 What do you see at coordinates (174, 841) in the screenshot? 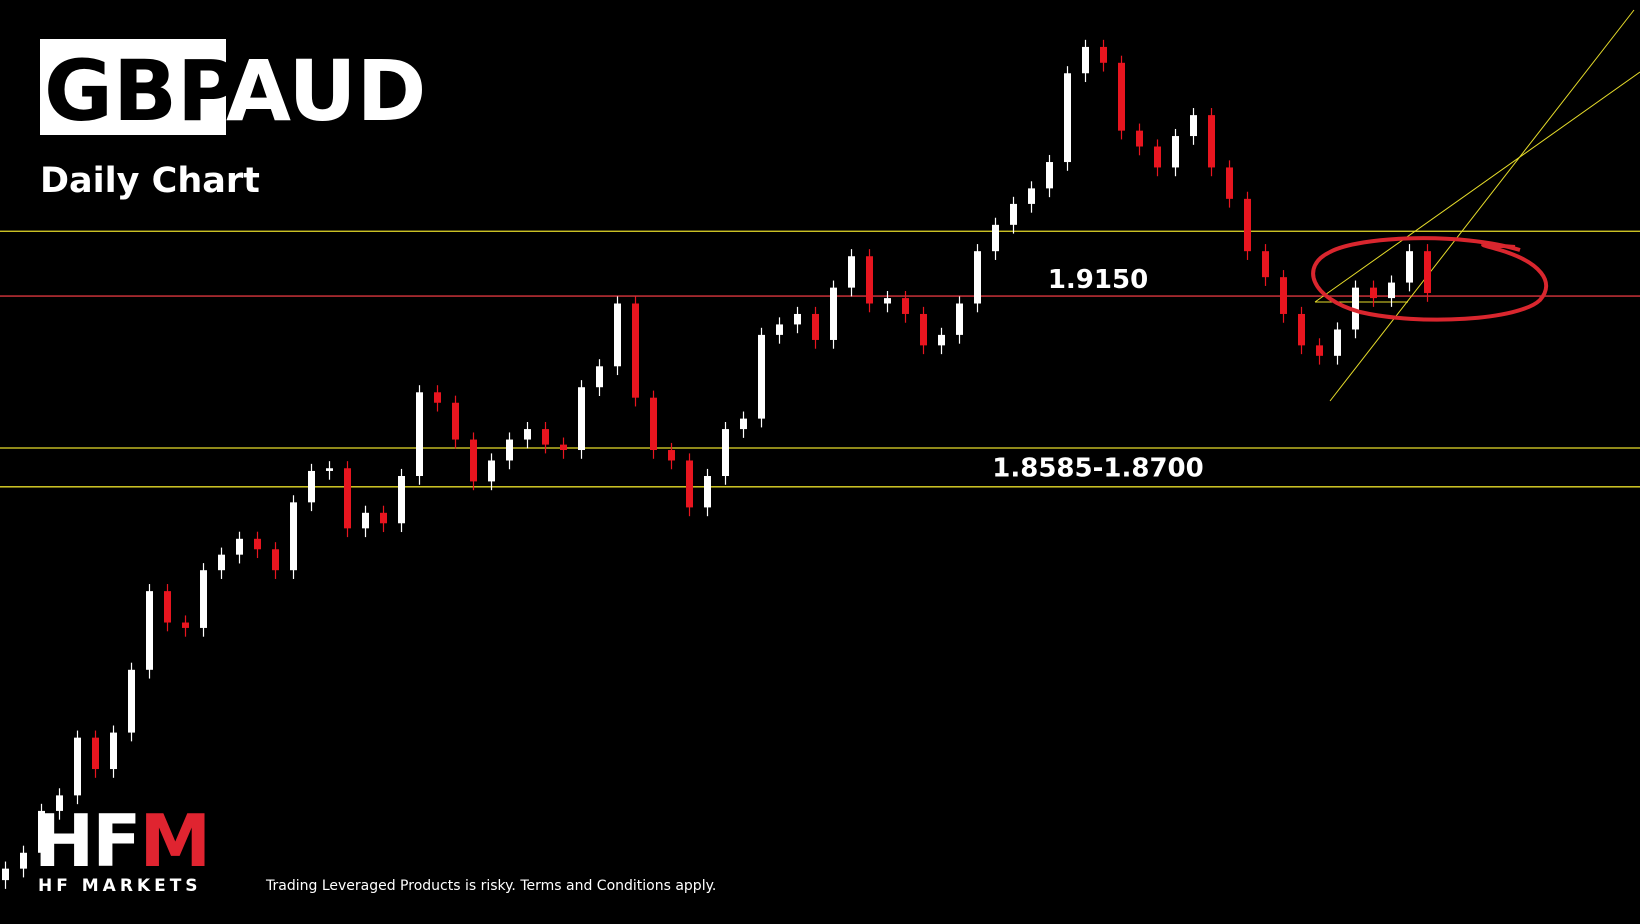
I see `logo-part: M` at bounding box center [174, 841].